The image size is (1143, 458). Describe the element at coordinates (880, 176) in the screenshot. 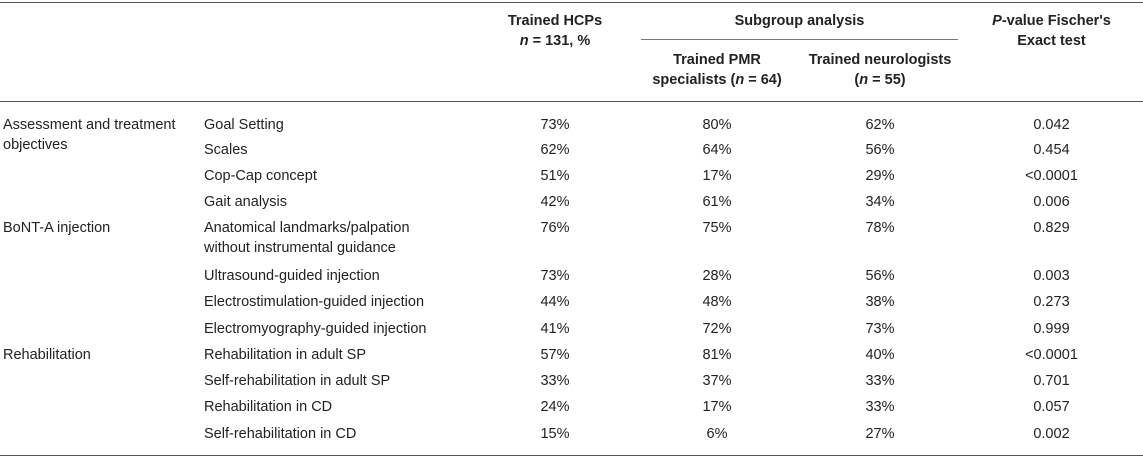

I see `row-neuro: 29%` at that location.